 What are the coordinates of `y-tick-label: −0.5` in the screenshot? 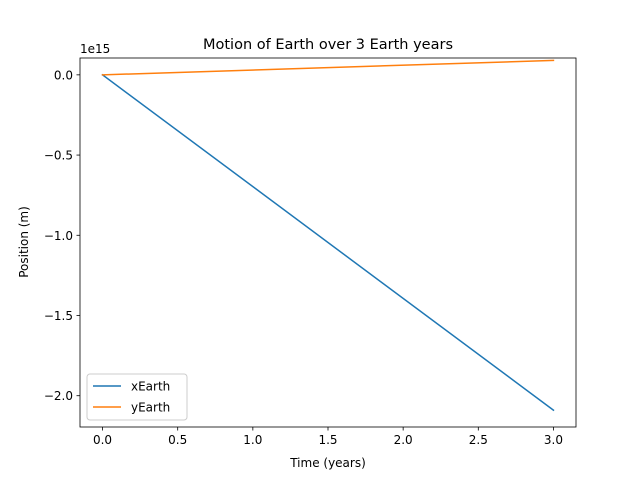 It's located at (58, 156).